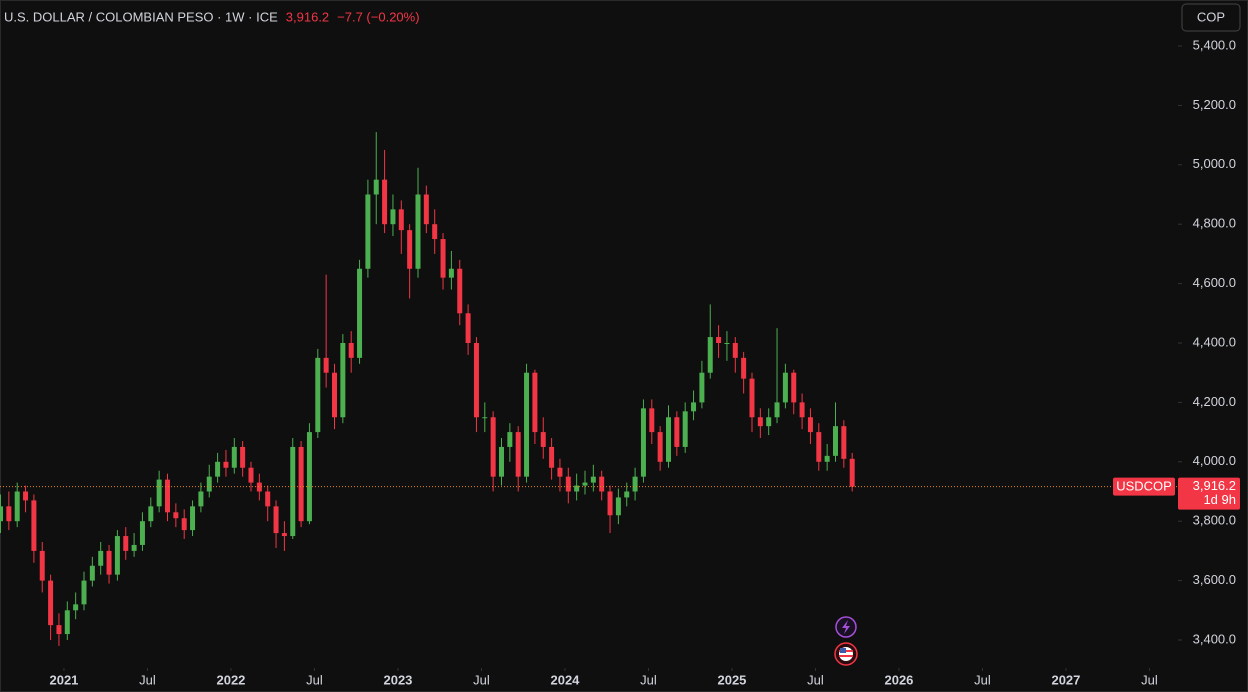  What do you see at coordinates (1219, 499) in the screenshot?
I see `countdown-label: 1d 9h` at bounding box center [1219, 499].